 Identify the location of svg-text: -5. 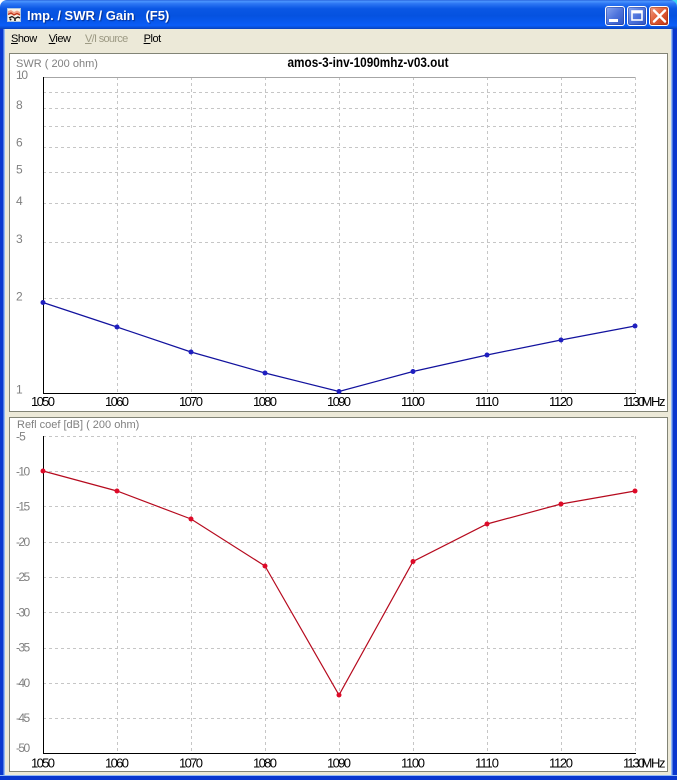
(21, 437).